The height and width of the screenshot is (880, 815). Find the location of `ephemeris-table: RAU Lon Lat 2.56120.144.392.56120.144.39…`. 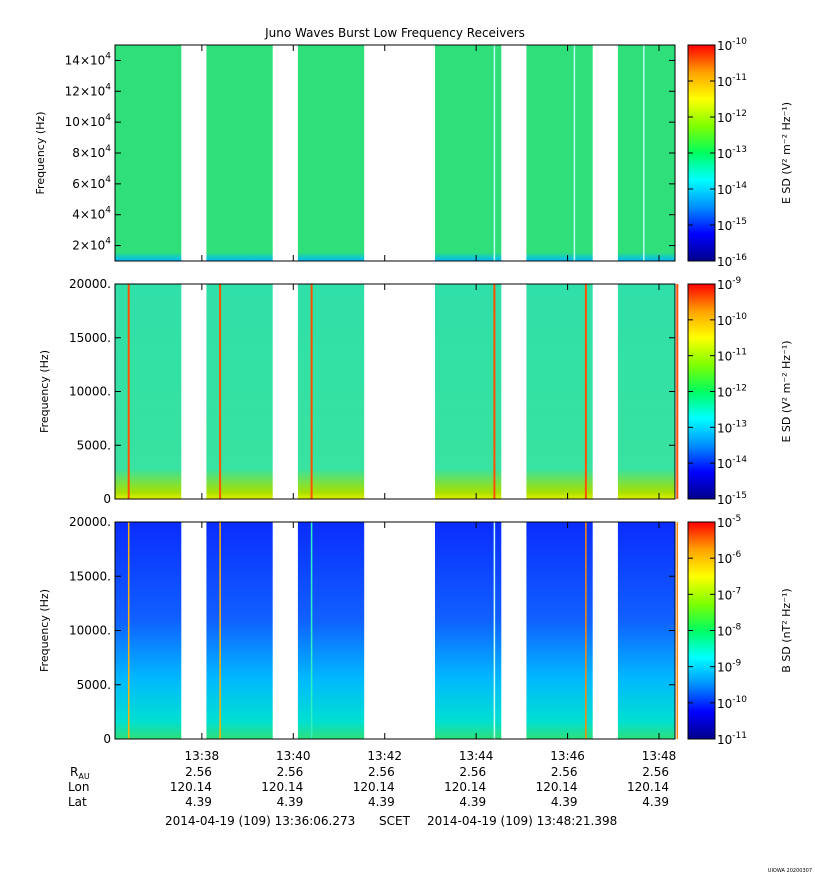

ephemeris-table: RAU Lon Lat 2.56120.144.392.56120.144.39… is located at coordinates (368, 787).